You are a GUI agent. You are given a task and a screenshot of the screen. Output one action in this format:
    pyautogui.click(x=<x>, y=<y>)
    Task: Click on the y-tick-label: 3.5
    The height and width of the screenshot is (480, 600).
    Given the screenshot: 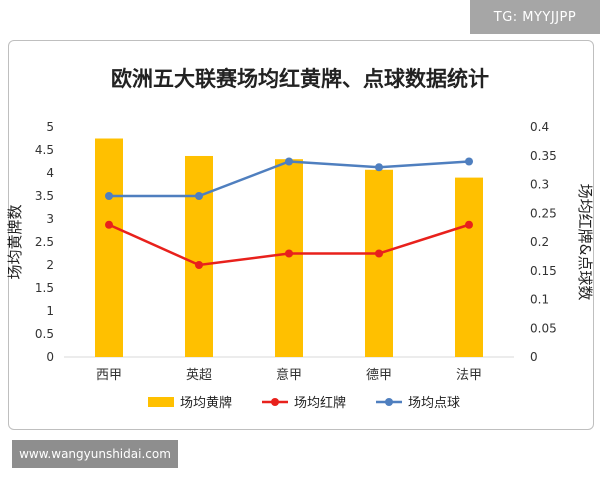 What is the action you would take?
    pyautogui.click(x=44, y=196)
    